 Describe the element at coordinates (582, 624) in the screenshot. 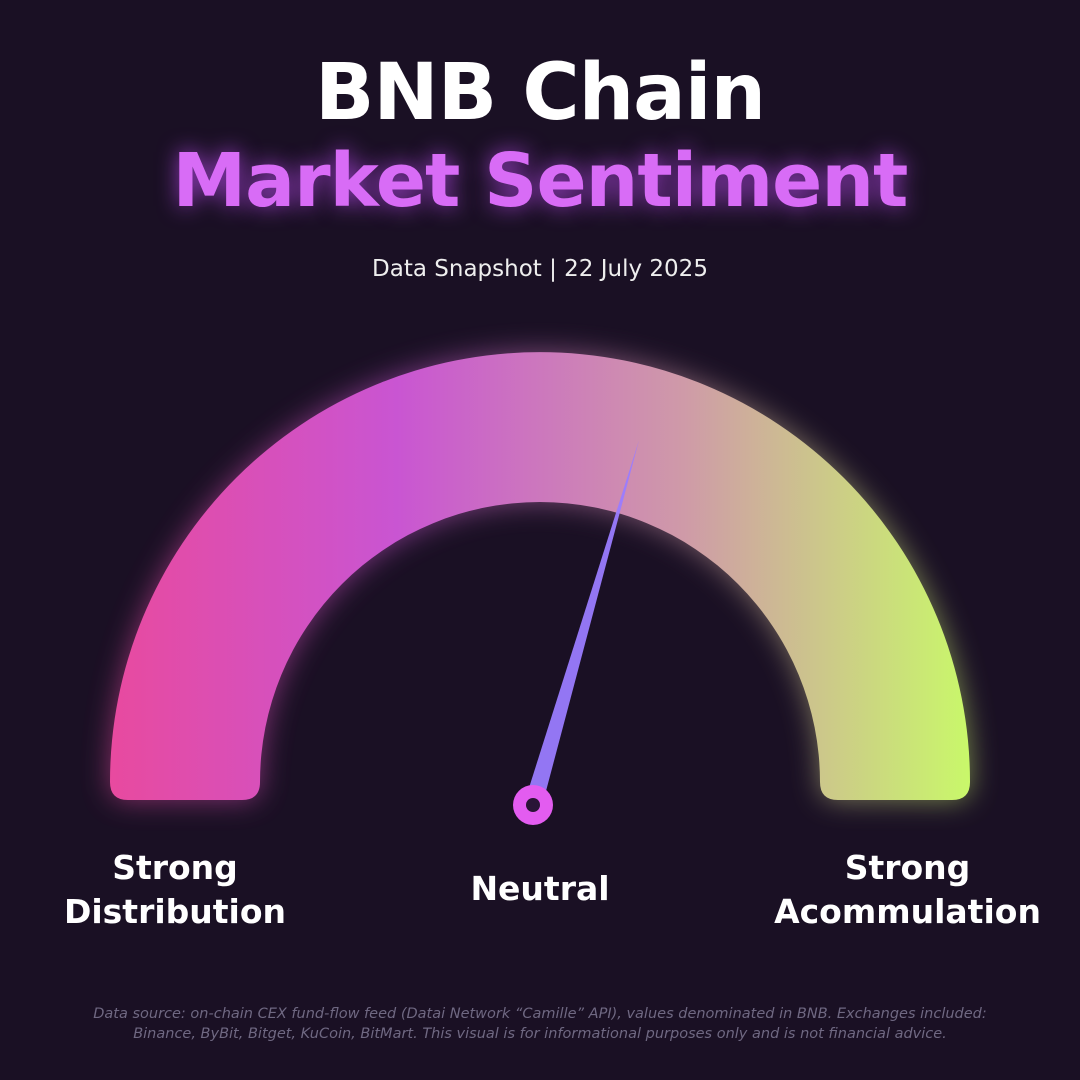

I see `needle` at that location.